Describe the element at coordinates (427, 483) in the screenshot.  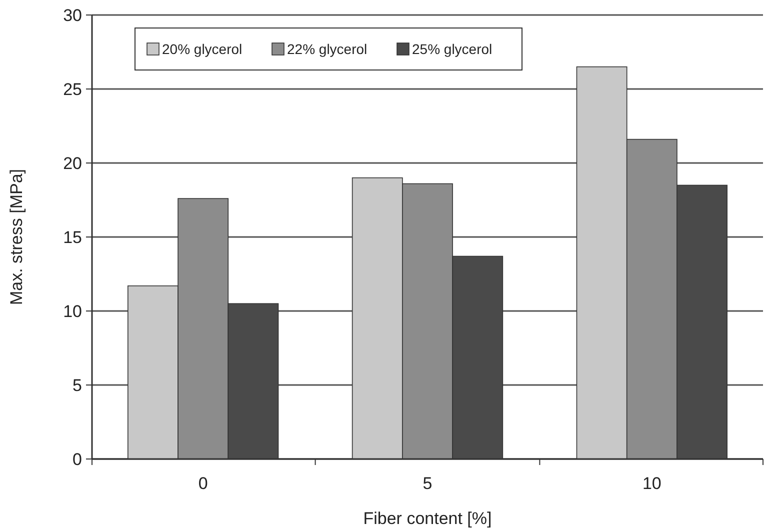
I see `x-tick-label: 5` at that location.